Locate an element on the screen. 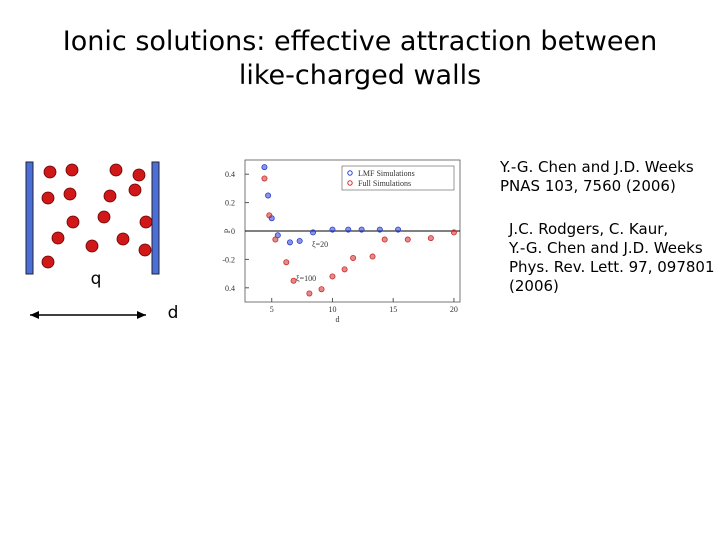  y-tick-label: 0 is located at coordinates (233, 231).